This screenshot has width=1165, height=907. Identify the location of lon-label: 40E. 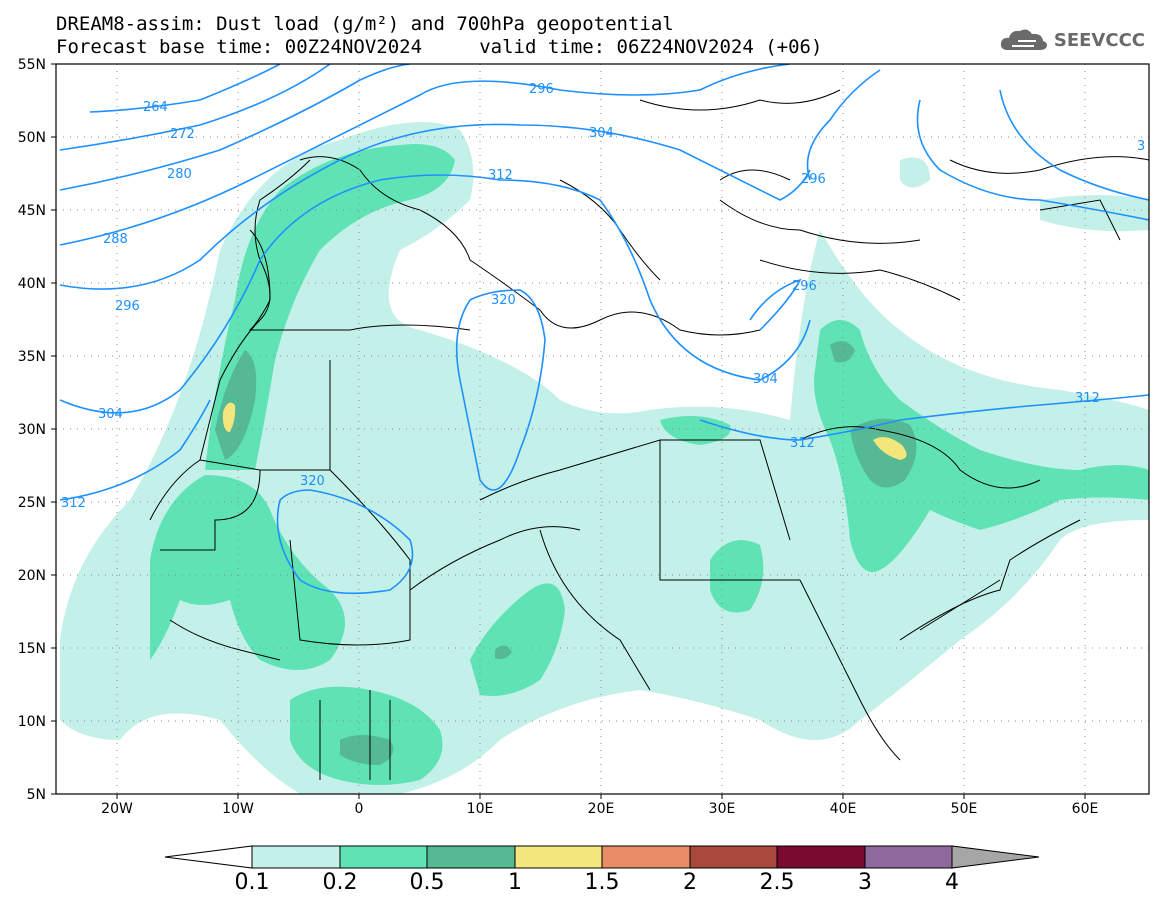
(843, 809).